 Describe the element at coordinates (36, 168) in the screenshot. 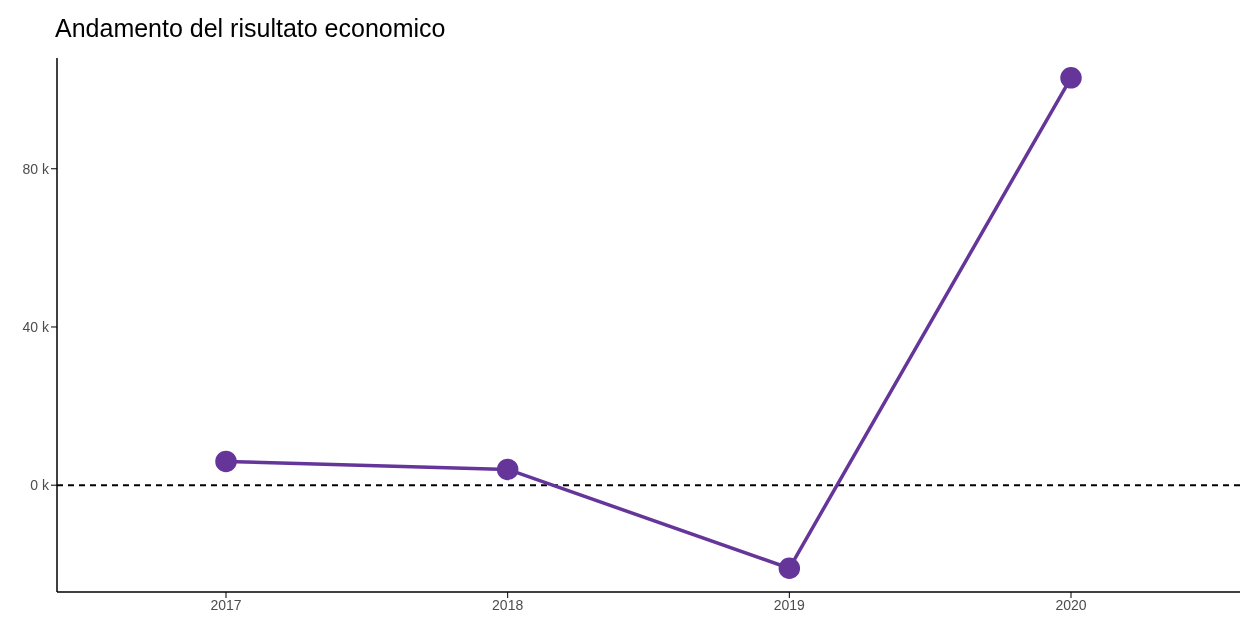

I see `y-tick-label: 80 k` at that location.